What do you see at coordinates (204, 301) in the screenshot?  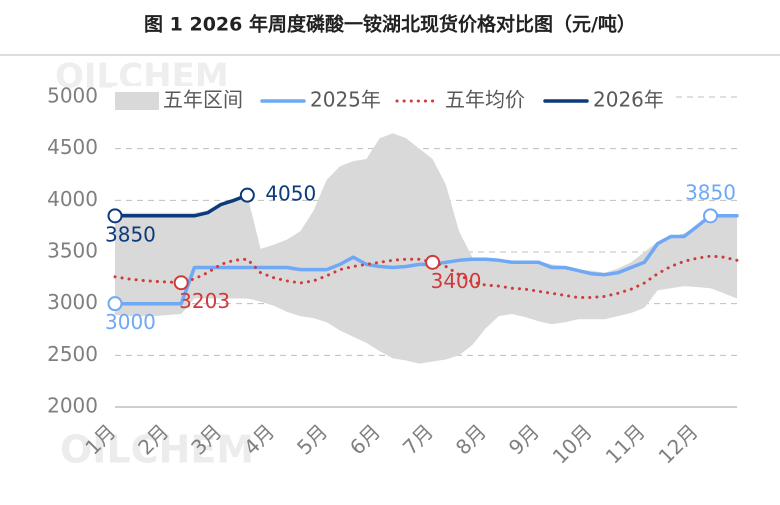 I see `data-label: 3203` at bounding box center [204, 301].